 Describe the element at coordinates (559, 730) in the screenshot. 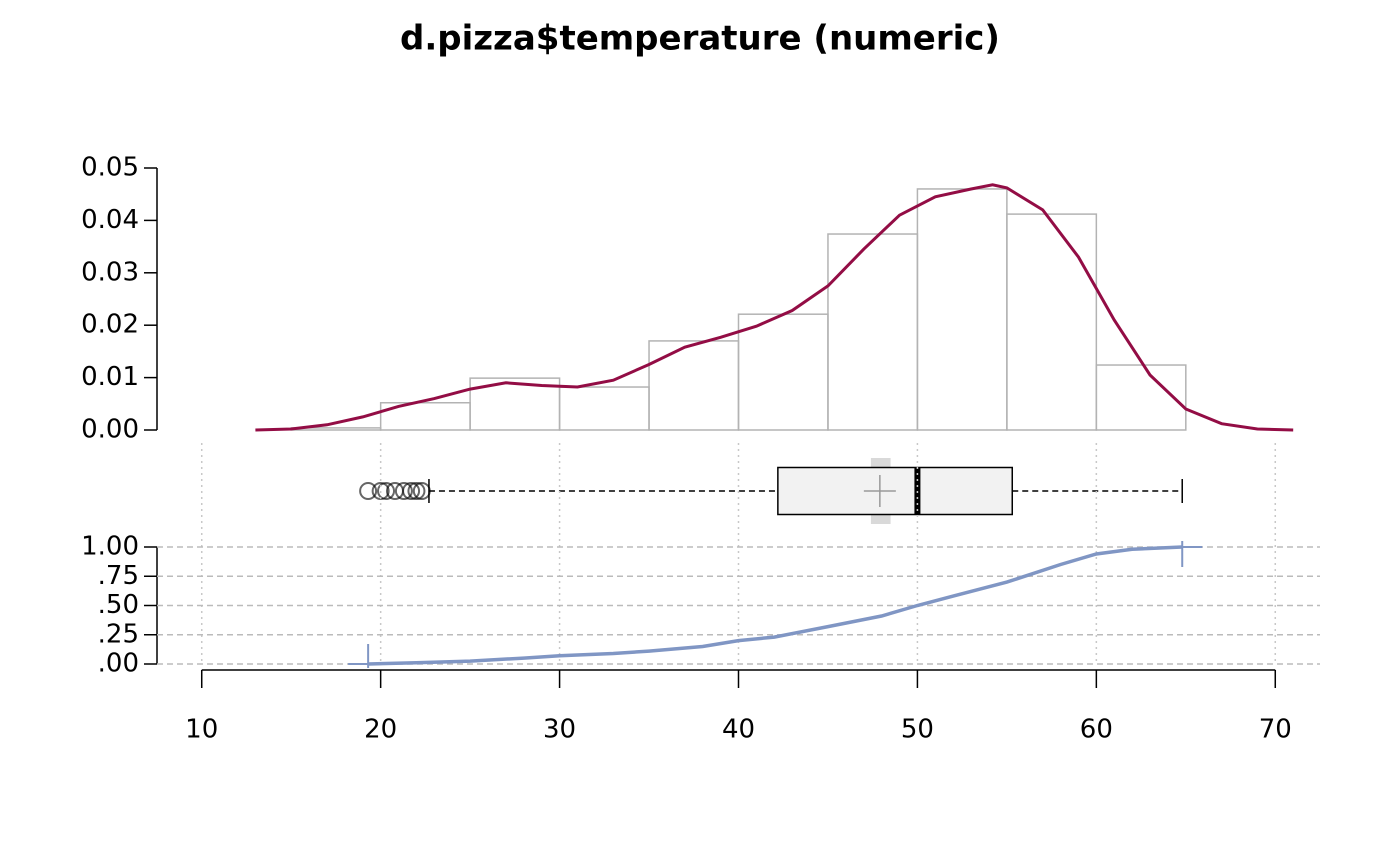

I see `x-tick-label: 30` at that location.